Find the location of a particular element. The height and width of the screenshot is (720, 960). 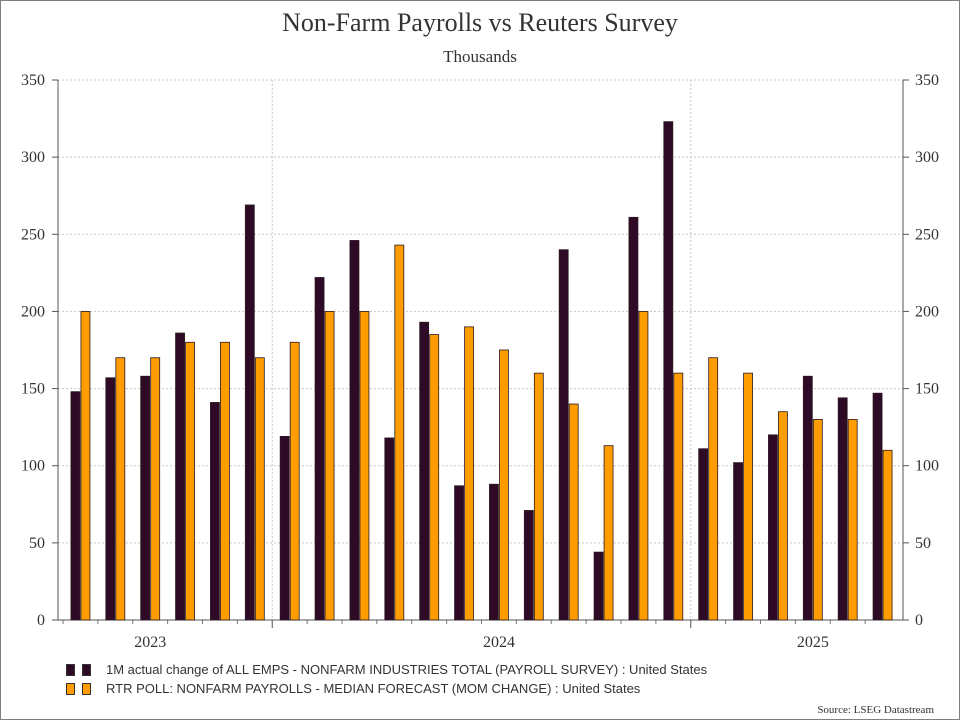

y-tick-label-left: 200 is located at coordinates (33, 311).